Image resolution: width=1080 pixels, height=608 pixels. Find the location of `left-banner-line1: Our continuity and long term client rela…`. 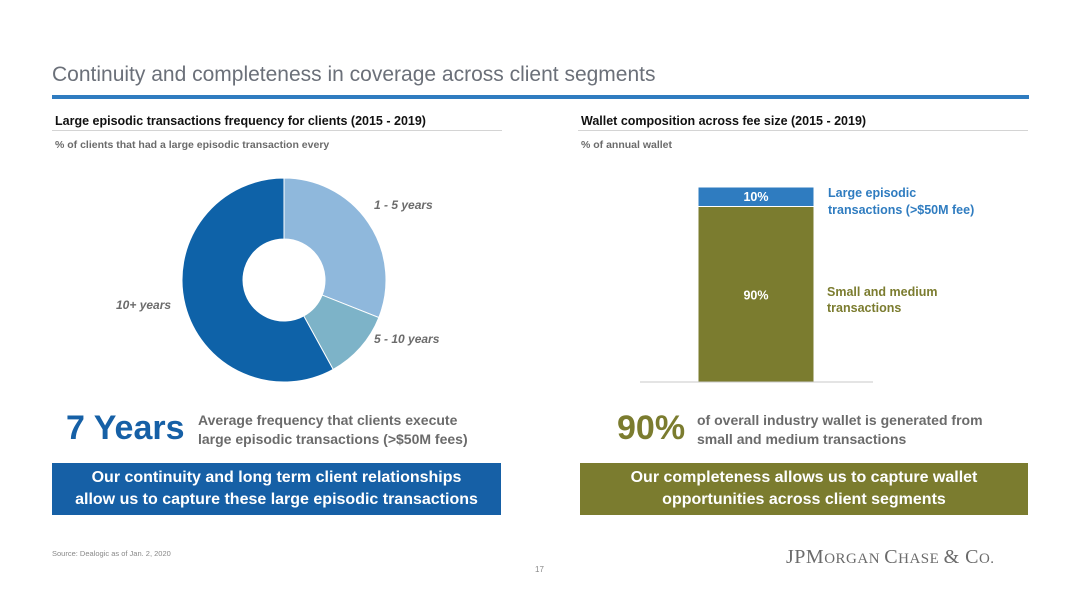

left-banner-line1: Our continuity and long term client rela… is located at coordinates (276, 477).